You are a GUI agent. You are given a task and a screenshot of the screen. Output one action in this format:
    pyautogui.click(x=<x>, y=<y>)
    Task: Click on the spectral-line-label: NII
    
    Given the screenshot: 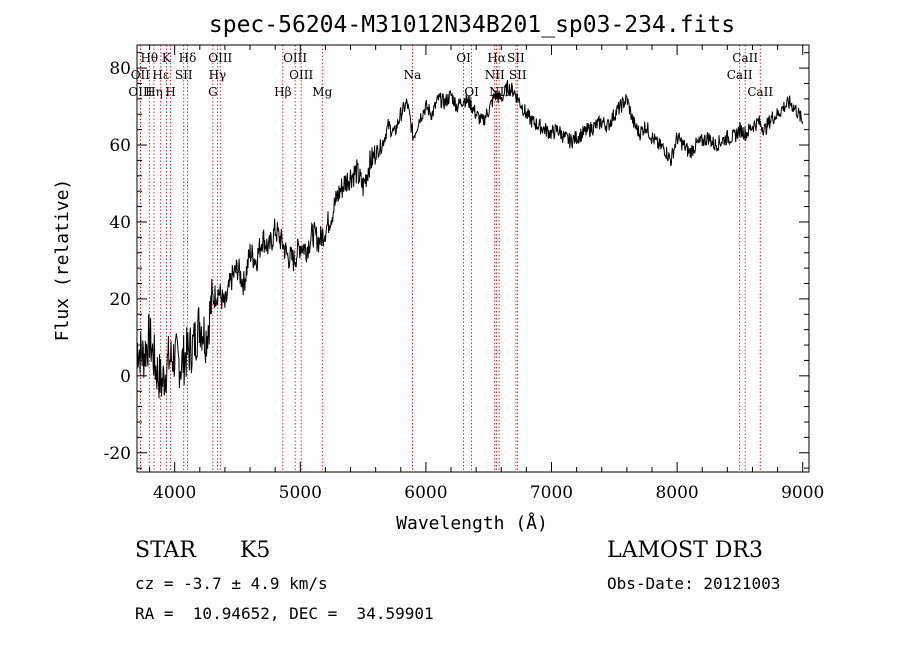 What is the action you would take?
    pyautogui.click(x=495, y=75)
    